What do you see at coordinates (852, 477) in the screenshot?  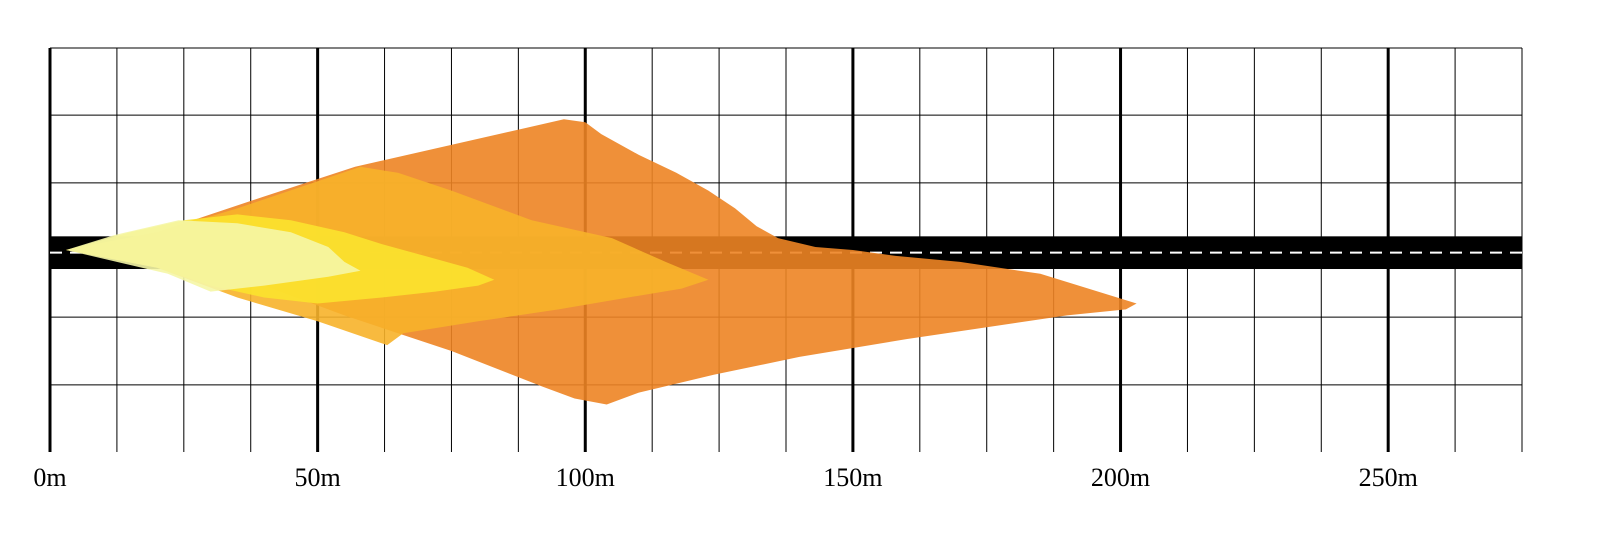 I see `x-tick-label: 150m` at bounding box center [852, 477].